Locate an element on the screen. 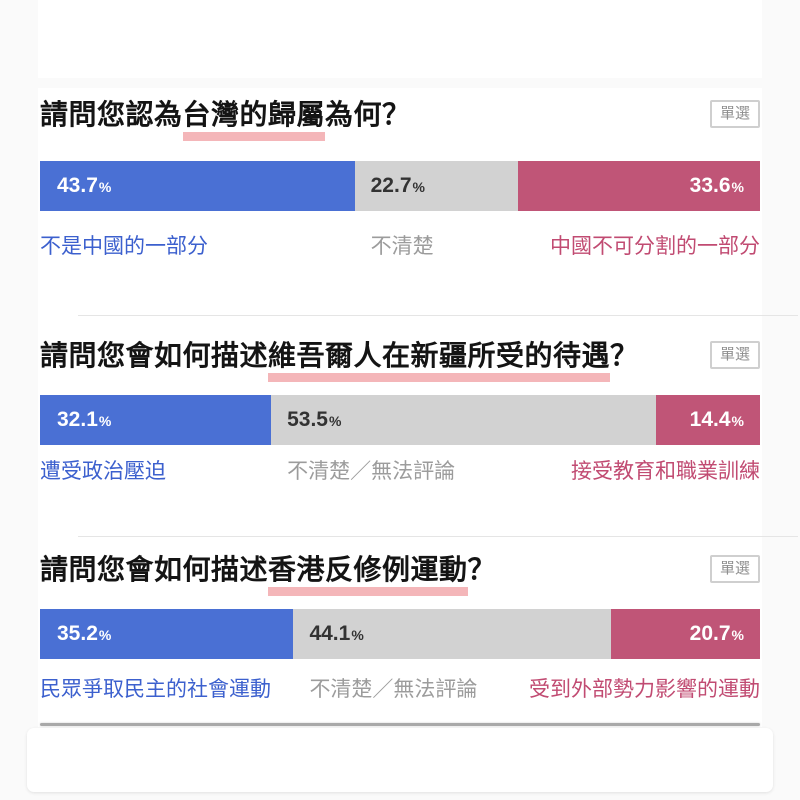 The width and height of the screenshot is (800, 800). question-1-header: 請問您認為台灣的歸屬為何？ 單選 is located at coordinates (400, 119).